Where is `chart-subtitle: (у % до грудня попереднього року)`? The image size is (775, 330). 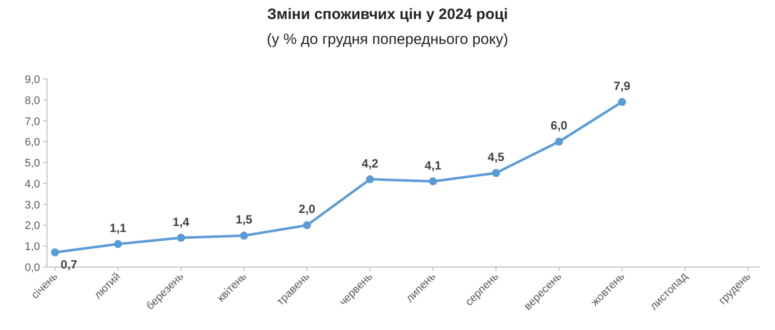 chart-subtitle: (у % до грудня попереднього року) is located at coordinates (387, 39).